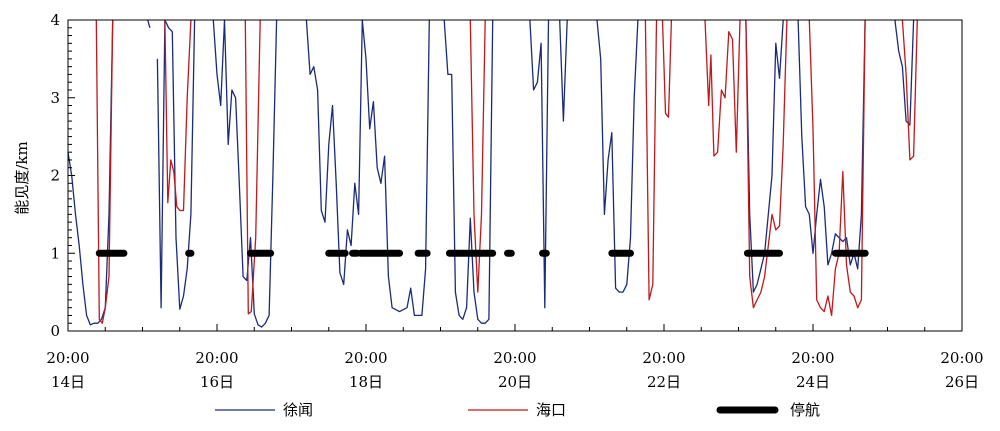  Describe the element at coordinates (55, 20) in the screenshot. I see `y-tick-label-4: 4` at that location.